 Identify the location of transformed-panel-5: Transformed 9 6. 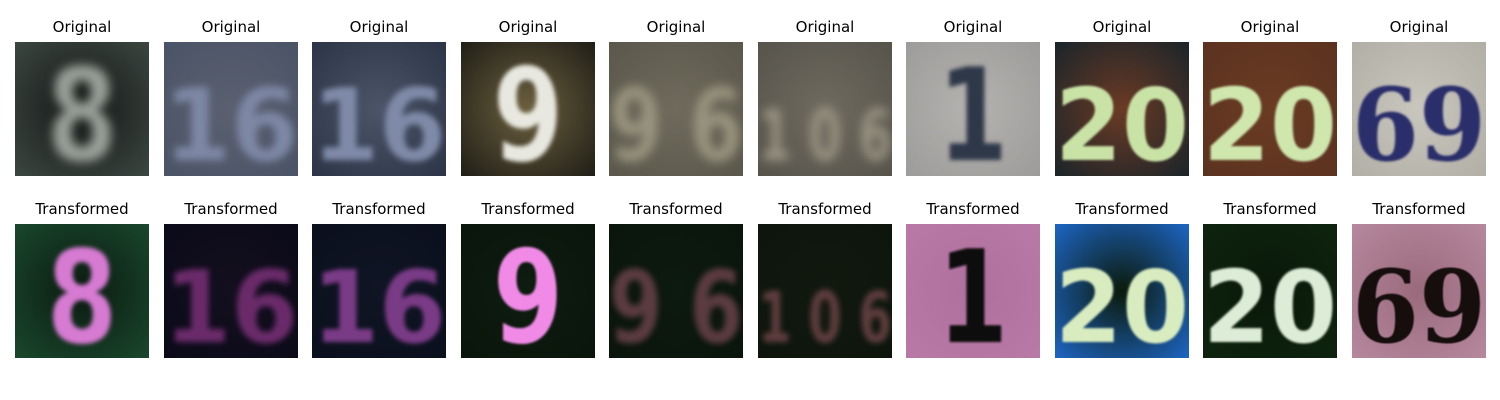
(676, 279).